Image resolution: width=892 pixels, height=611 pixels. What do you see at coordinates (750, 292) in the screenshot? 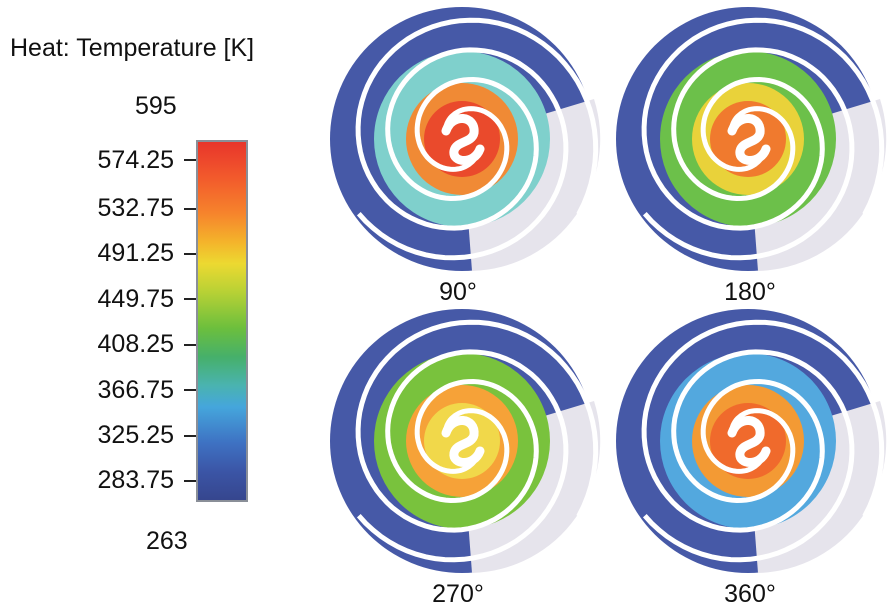
I see `panel-label: 180°` at bounding box center [750, 292].